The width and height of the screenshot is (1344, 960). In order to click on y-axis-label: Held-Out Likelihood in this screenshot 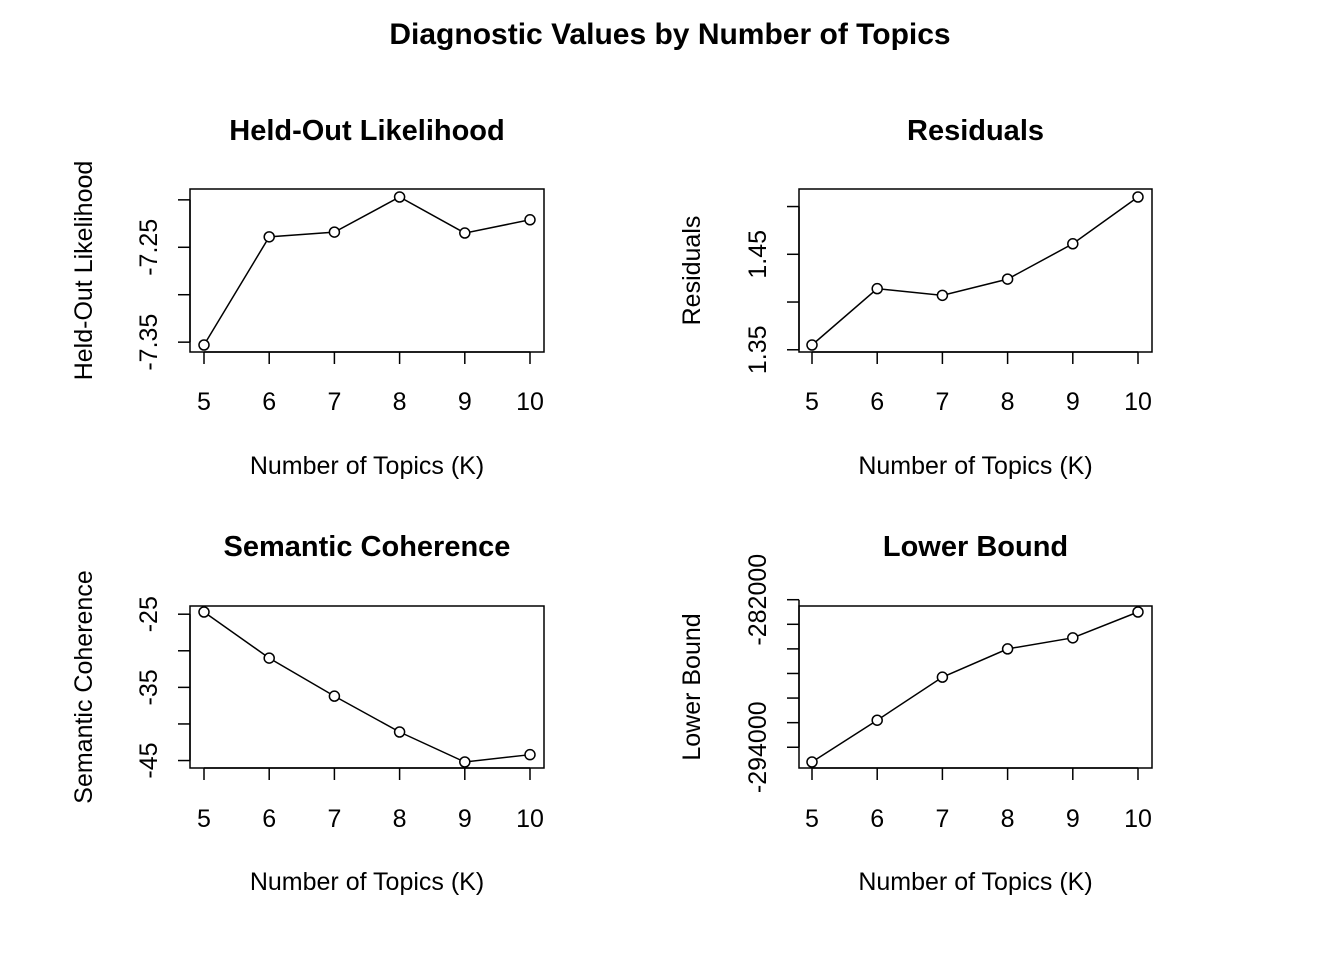, I will do `click(84, 271)`.